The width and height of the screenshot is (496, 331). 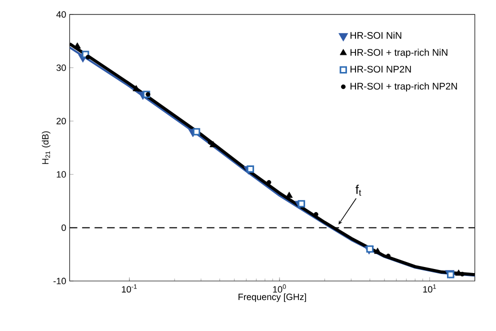 I want to click on y-tick-label: 30, so click(x=61, y=67).